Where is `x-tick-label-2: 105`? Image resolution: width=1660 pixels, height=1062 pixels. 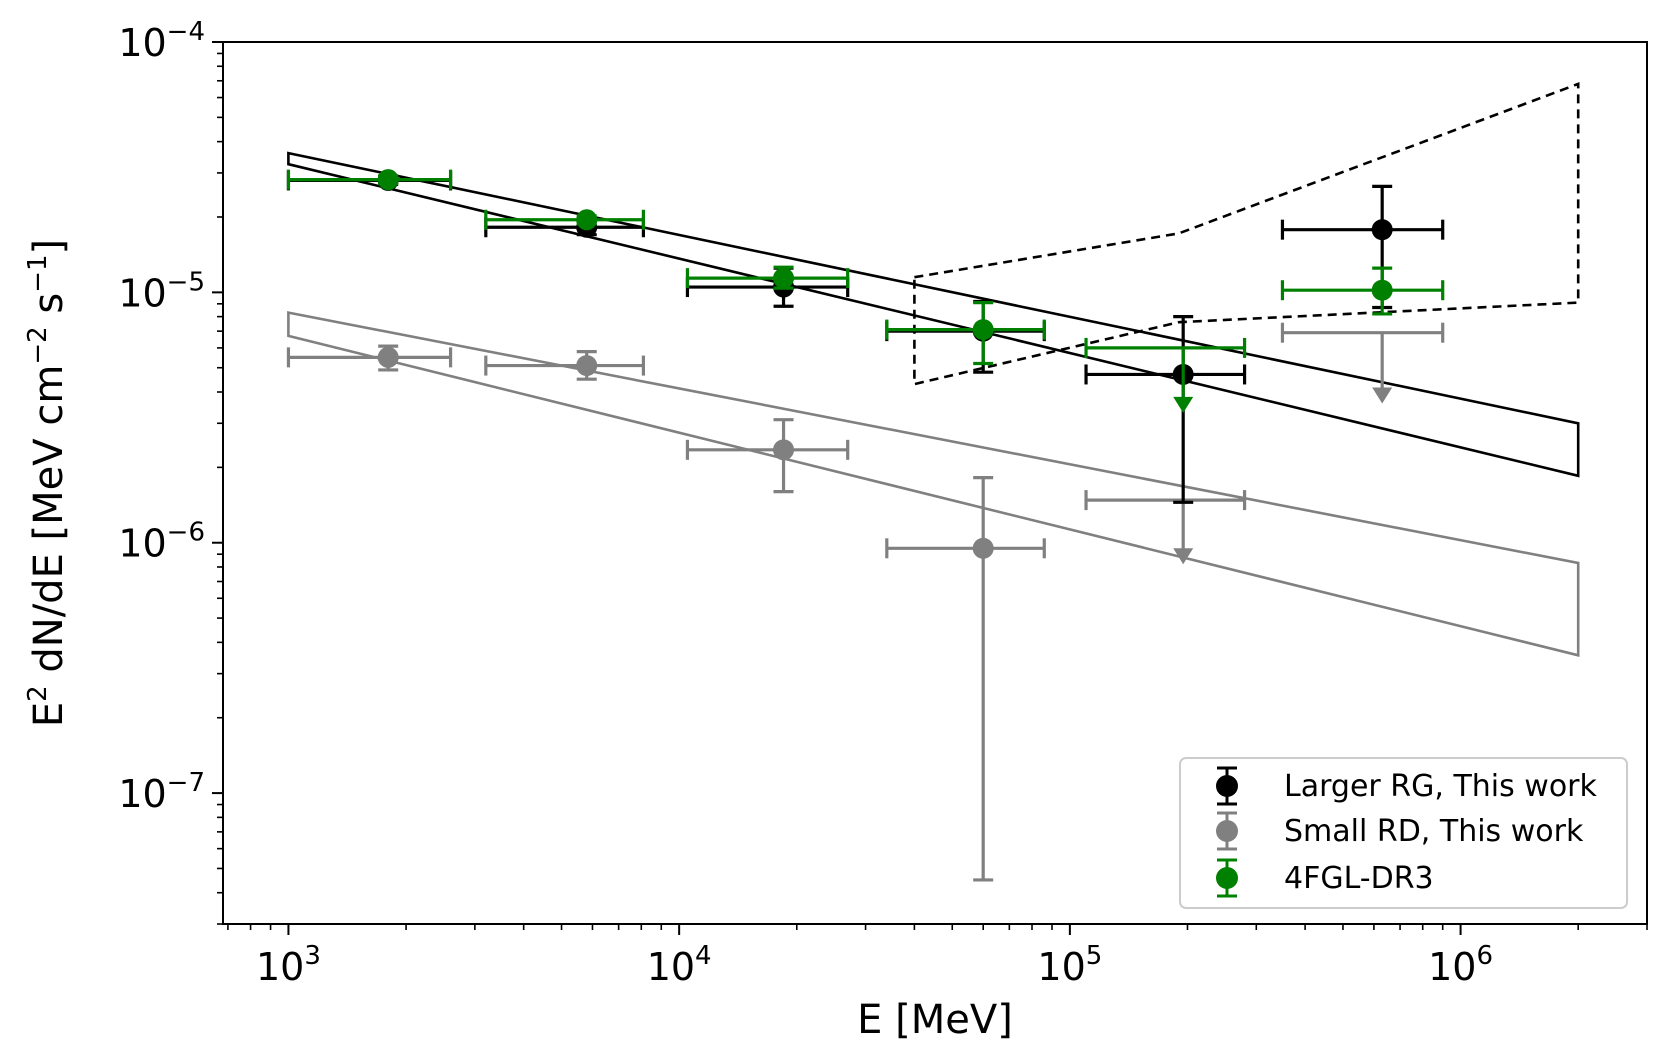
x-tick-label-2: 105 is located at coordinates (1069, 965).